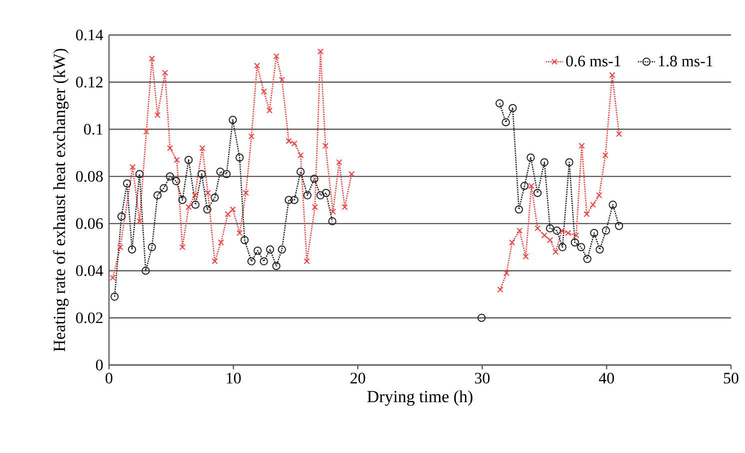  Describe the element at coordinates (89, 176) in the screenshot. I see `y-tick-label: 0.08` at that location.